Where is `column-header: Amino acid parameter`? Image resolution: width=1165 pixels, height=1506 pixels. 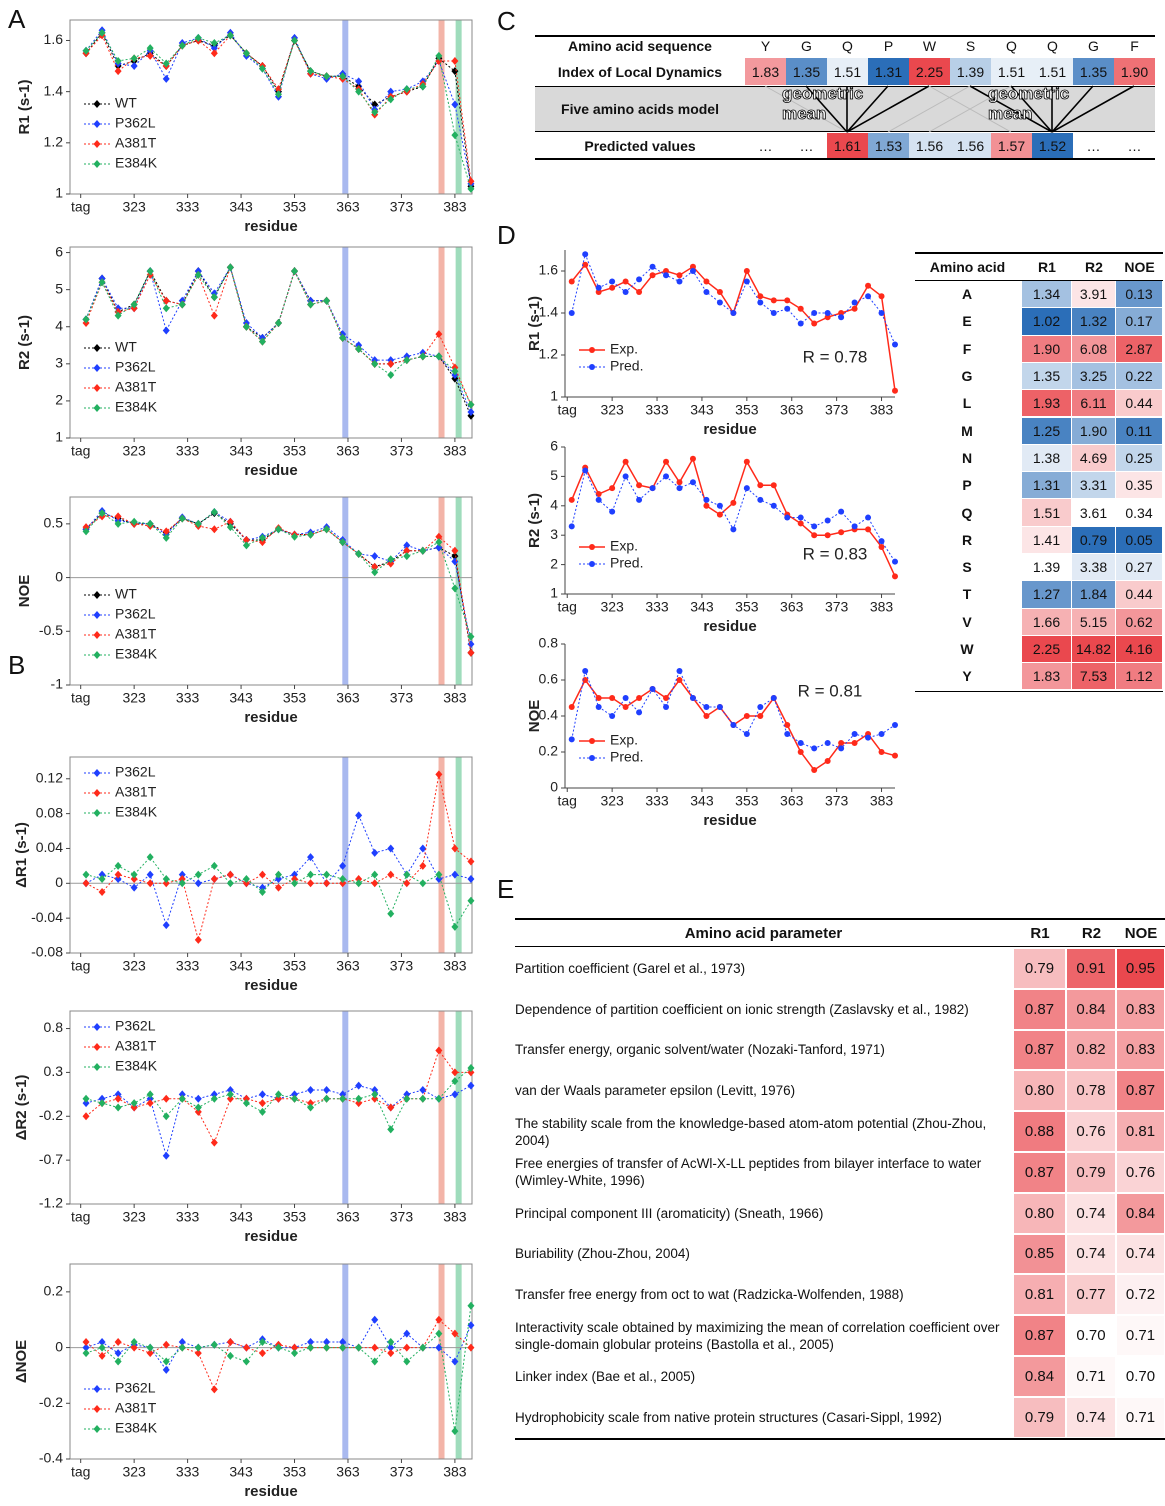 column-header: Amino acid parameter is located at coordinates (763, 933).